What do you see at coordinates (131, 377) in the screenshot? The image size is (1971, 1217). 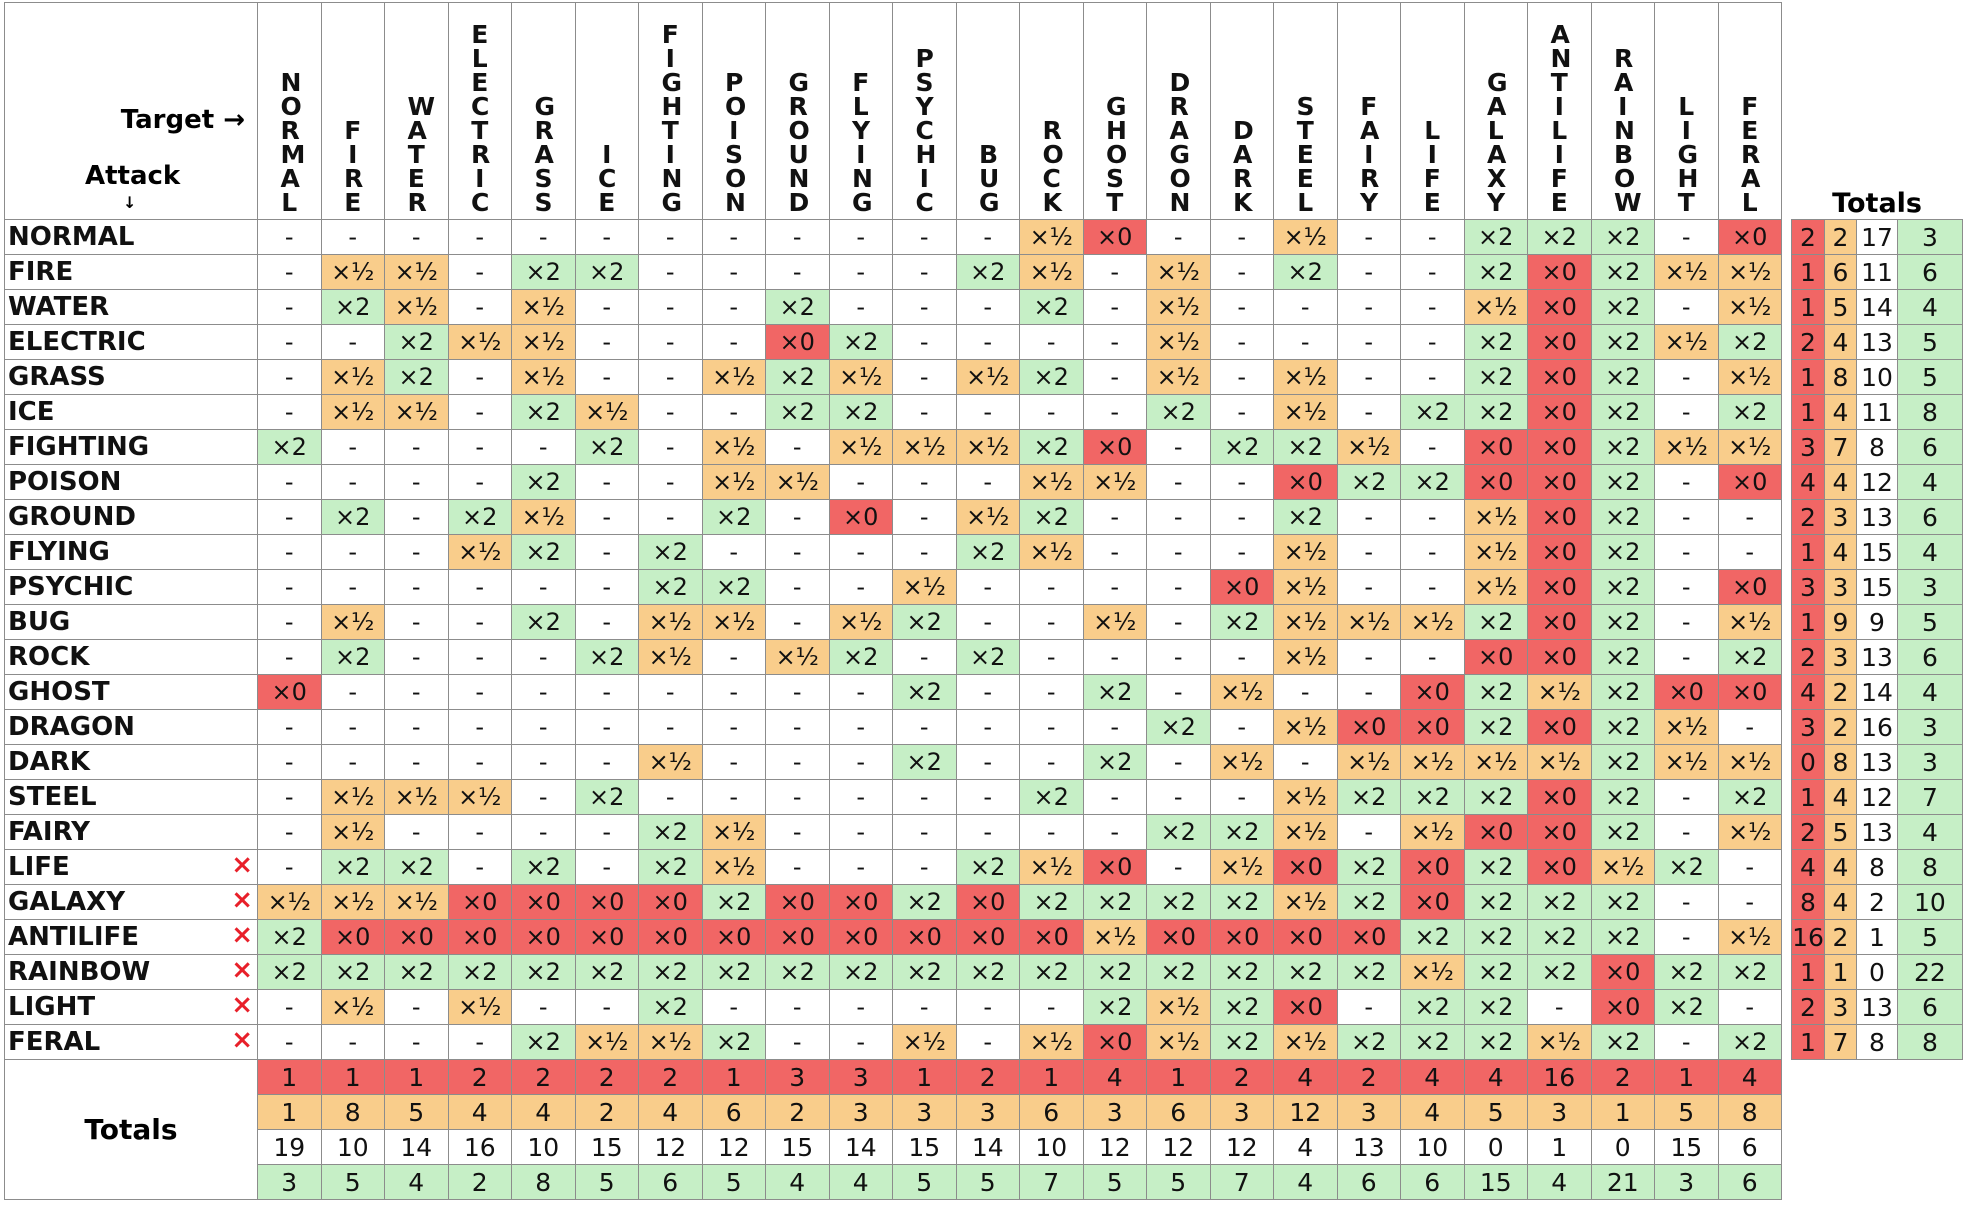 I see `row-label: GRASS` at bounding box center [131, 377].